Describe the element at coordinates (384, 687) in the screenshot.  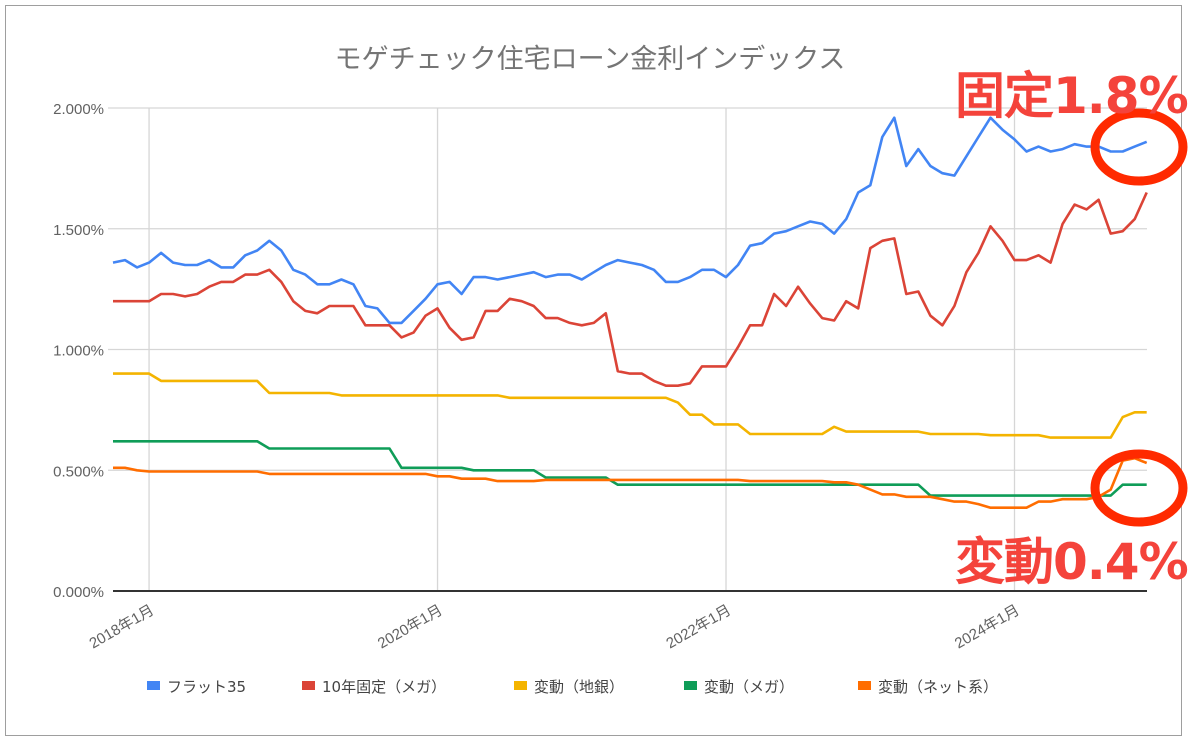
I see `legend-label-1: 10年固定（メガ）` at that location.